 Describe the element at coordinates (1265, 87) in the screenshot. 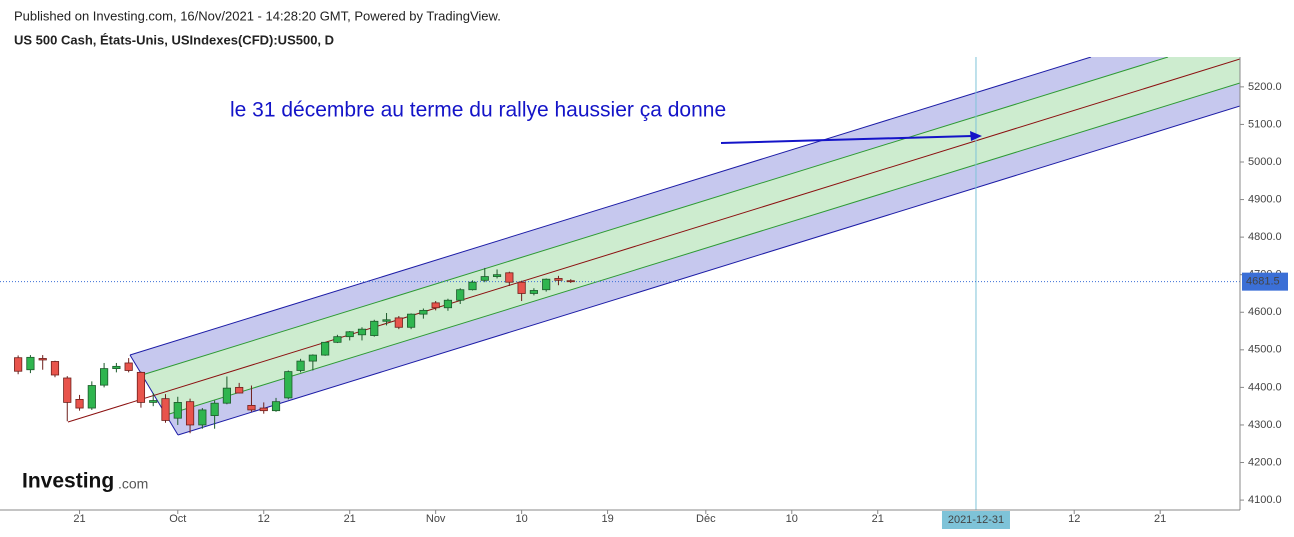

I see `y-tick-label: 5200.0` at that location.